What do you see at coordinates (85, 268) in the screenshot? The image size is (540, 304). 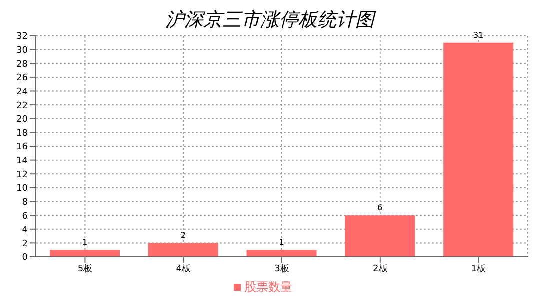 I see `x-tick-label: 5板` at bounding box center [85, 268].